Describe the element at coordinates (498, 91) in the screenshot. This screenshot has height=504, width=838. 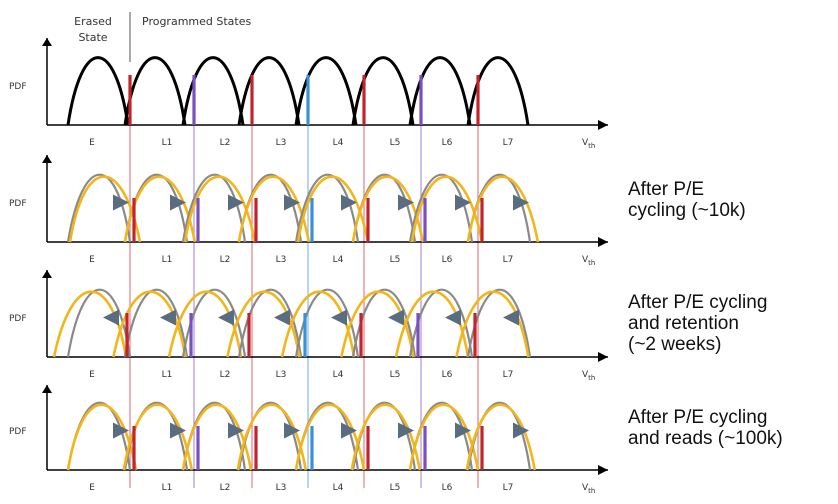
I see `distribution-l7` at that location.